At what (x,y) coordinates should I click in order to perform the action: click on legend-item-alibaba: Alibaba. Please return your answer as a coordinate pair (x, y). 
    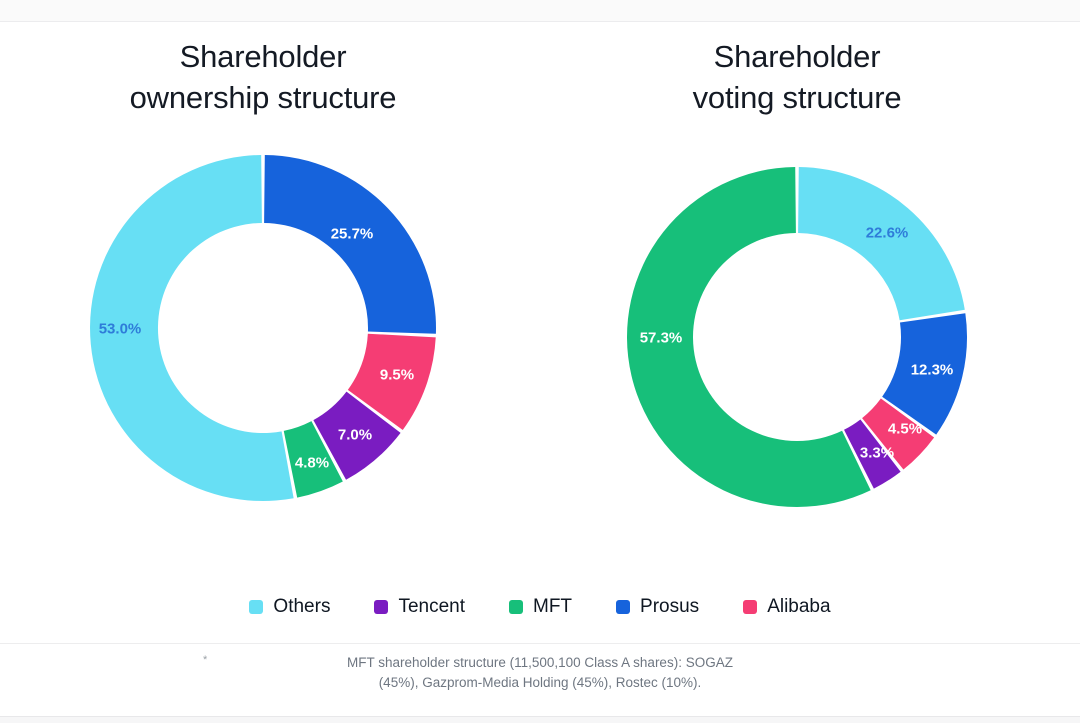
    Looking at the image, I should click on (787, 607).